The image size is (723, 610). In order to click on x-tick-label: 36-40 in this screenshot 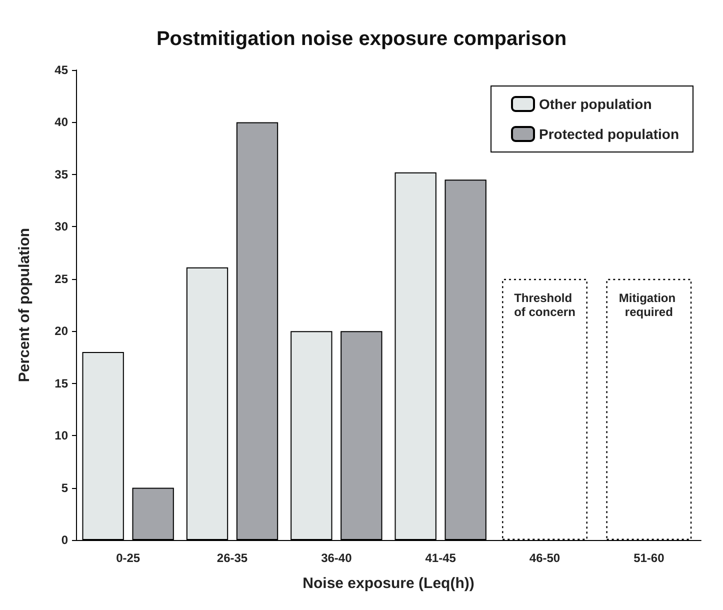, I will do `click(336, 558)`.